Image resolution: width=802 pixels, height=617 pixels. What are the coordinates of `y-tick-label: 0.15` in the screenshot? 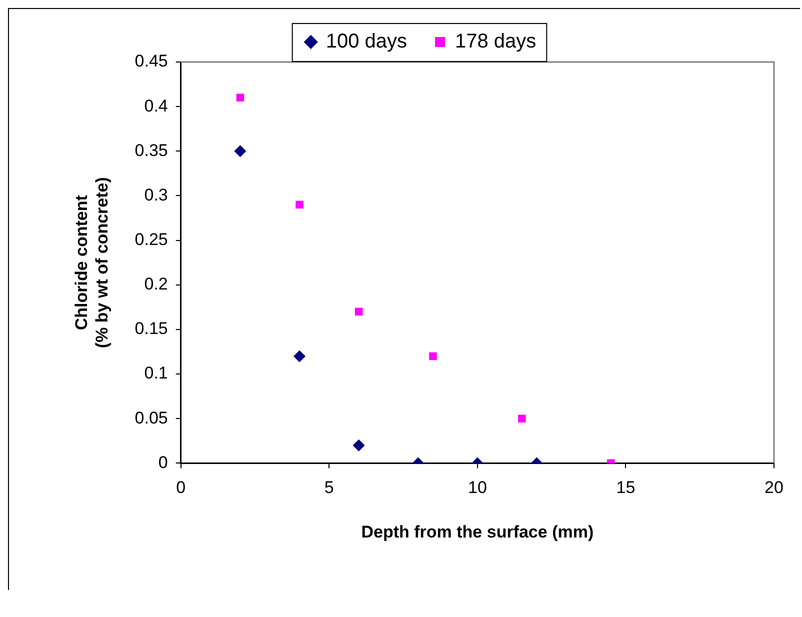 It's located at (151, 328).